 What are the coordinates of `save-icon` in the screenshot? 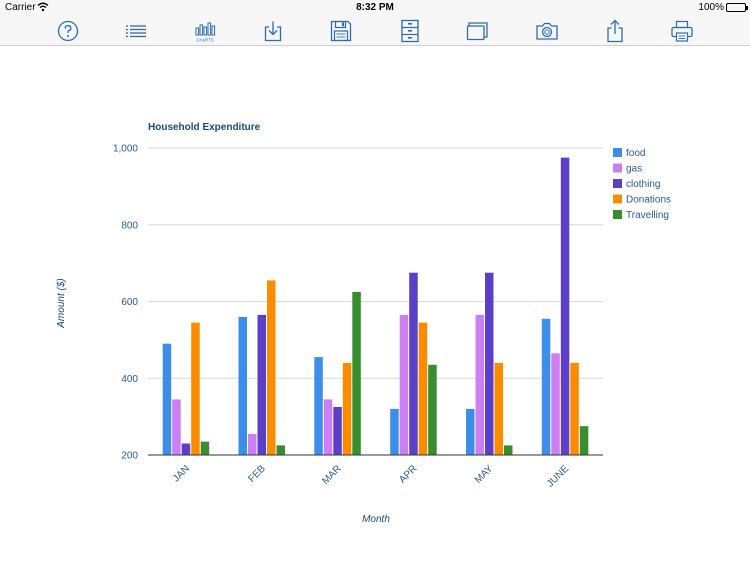 It's located at (341, 31).